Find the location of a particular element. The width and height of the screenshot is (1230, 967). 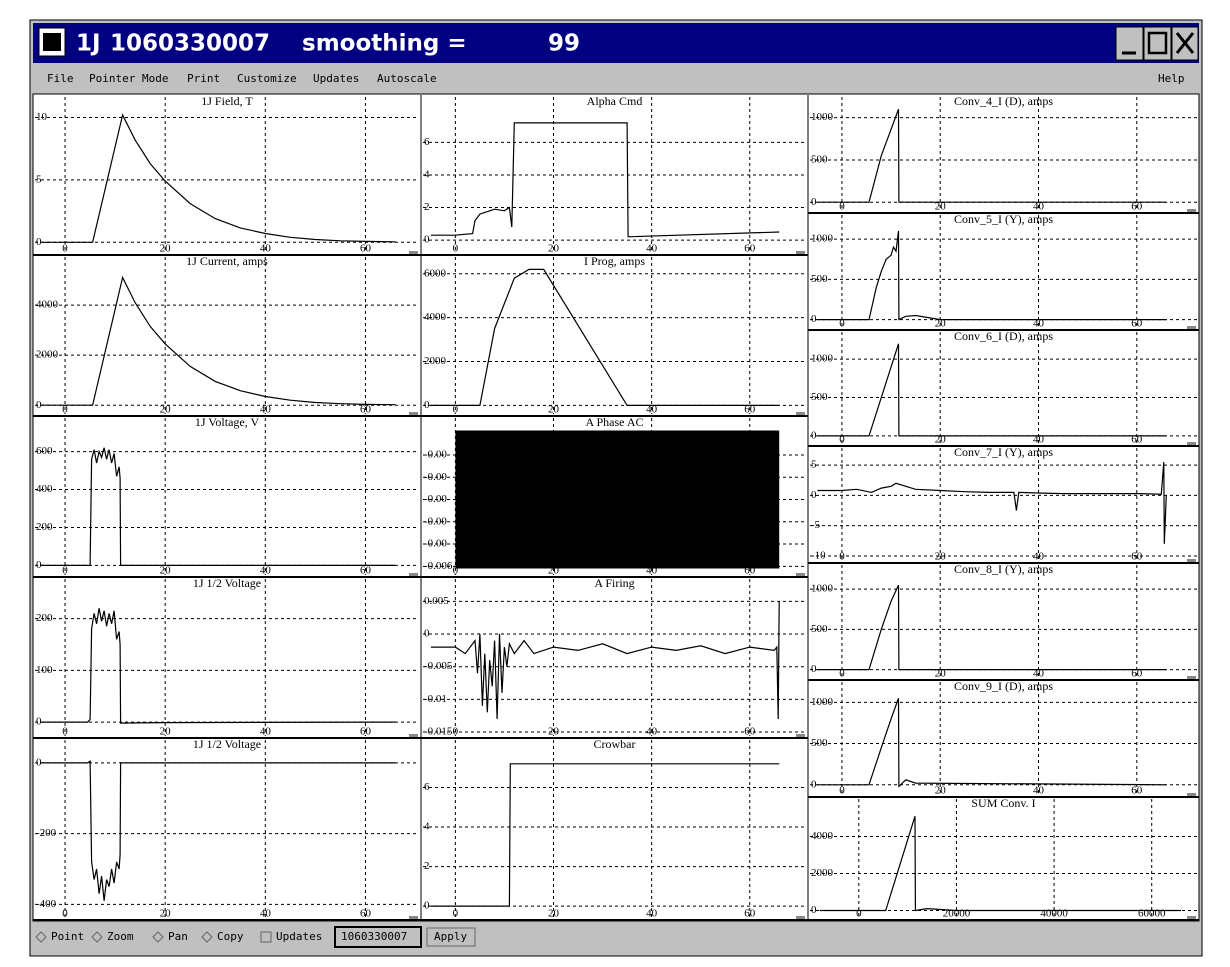

title-text: 1060330007 is located at coordinates (190, 44).